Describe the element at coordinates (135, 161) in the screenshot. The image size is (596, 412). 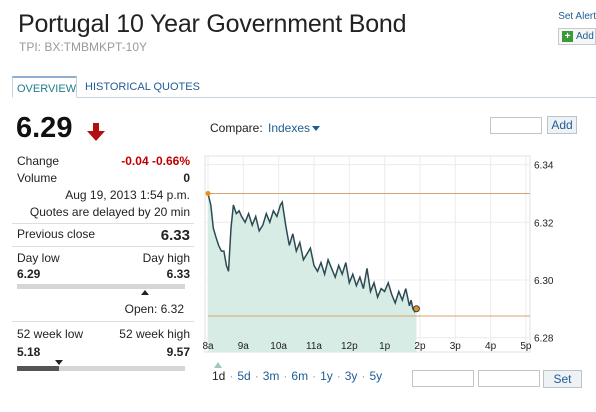
I see `change-value: -0.04` at that location.